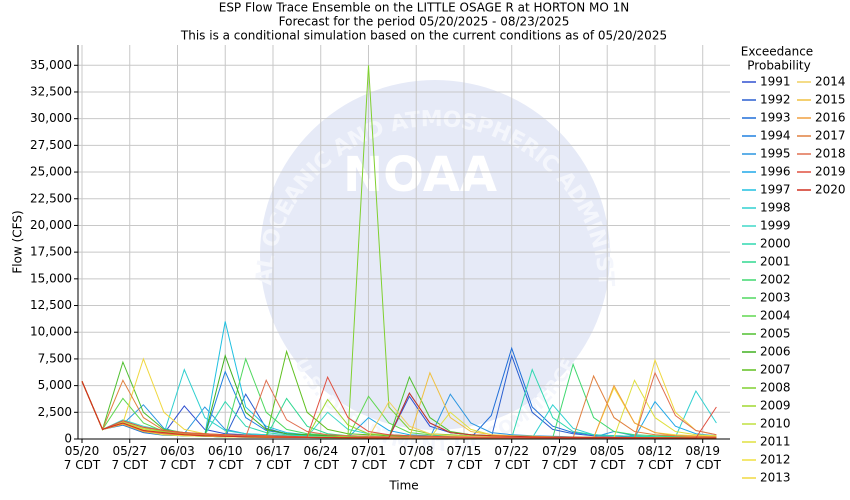 This screenshot has height=500, width=850. Describe the element at coordinates (775, 424) in the screenshot. I see `legend-label: 2010` at that location.